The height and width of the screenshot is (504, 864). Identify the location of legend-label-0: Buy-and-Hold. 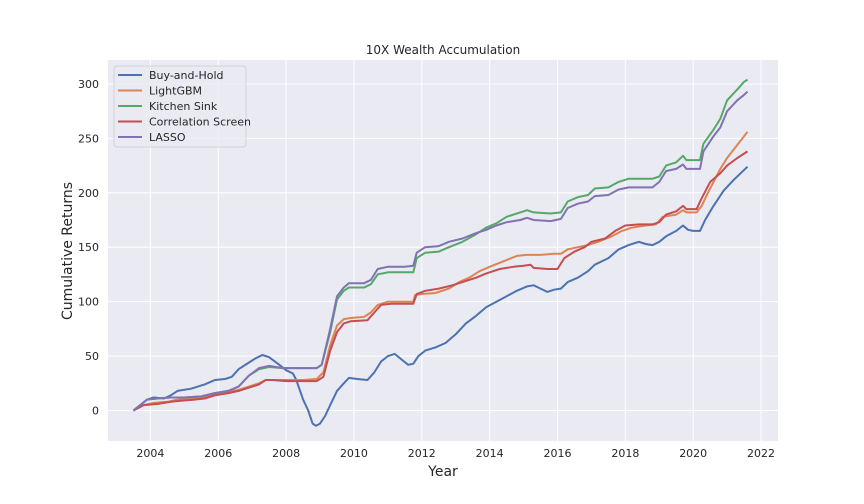
(186, 75).